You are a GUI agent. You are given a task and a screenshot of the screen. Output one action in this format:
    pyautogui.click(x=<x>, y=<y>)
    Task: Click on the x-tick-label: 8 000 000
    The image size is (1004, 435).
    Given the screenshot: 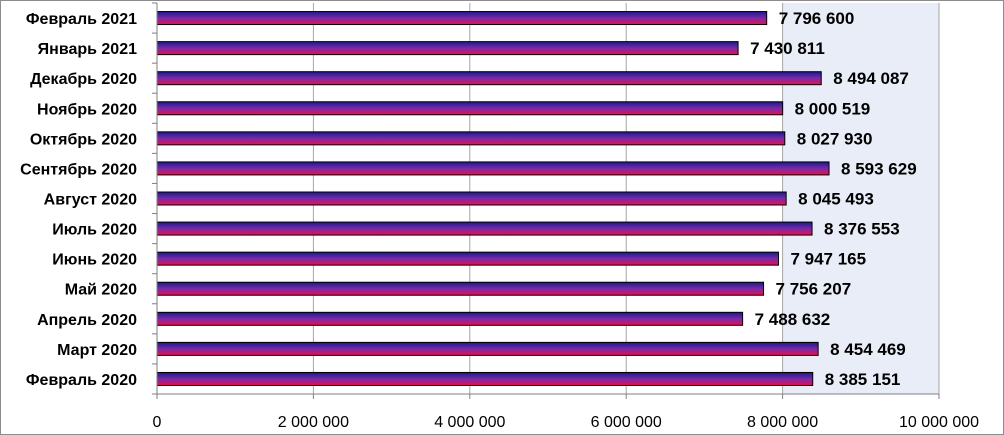 What is the action you would take?
    pyautogui.click(x=782, y=422)
    